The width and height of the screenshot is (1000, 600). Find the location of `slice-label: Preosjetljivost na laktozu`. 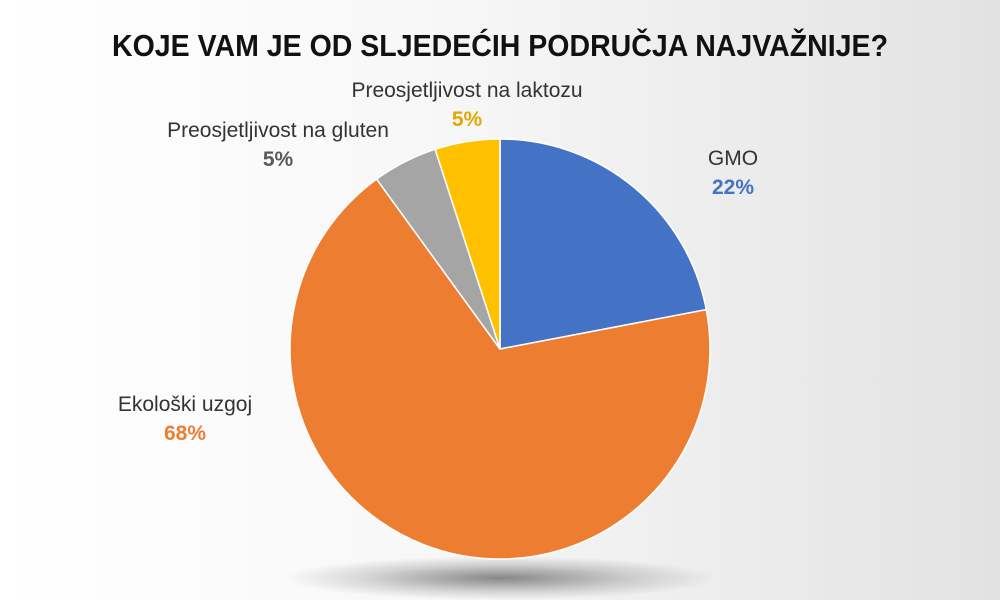

slice-label: Preosjetljivost na laktozu is located at coordinates (466, 90).